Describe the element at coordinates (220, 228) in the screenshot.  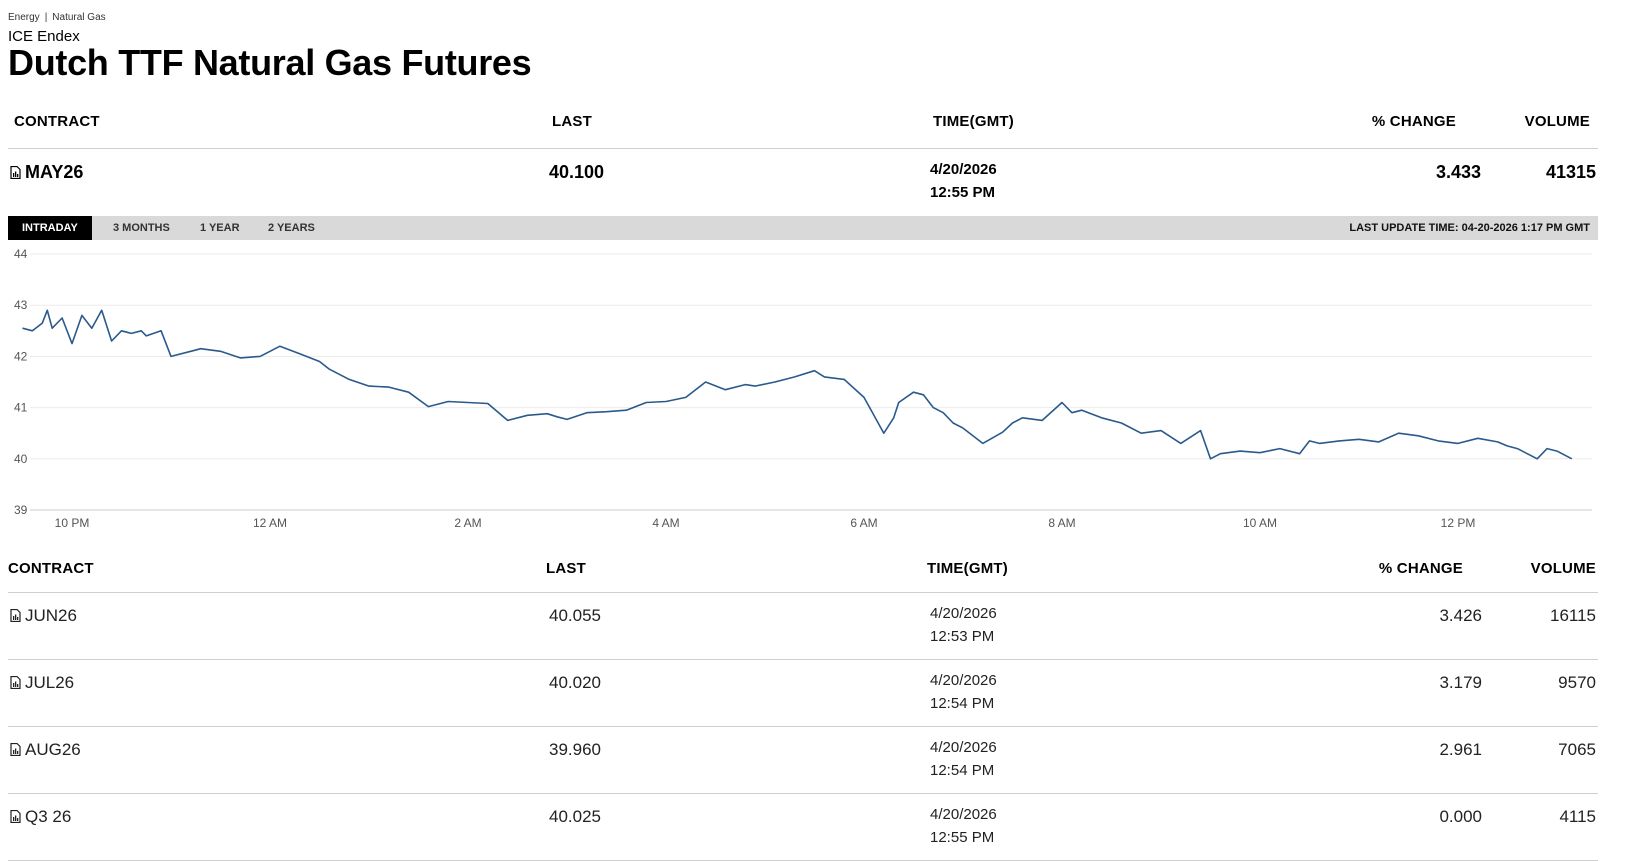
I see `tab-1-year: 1 YEAR` at that location.